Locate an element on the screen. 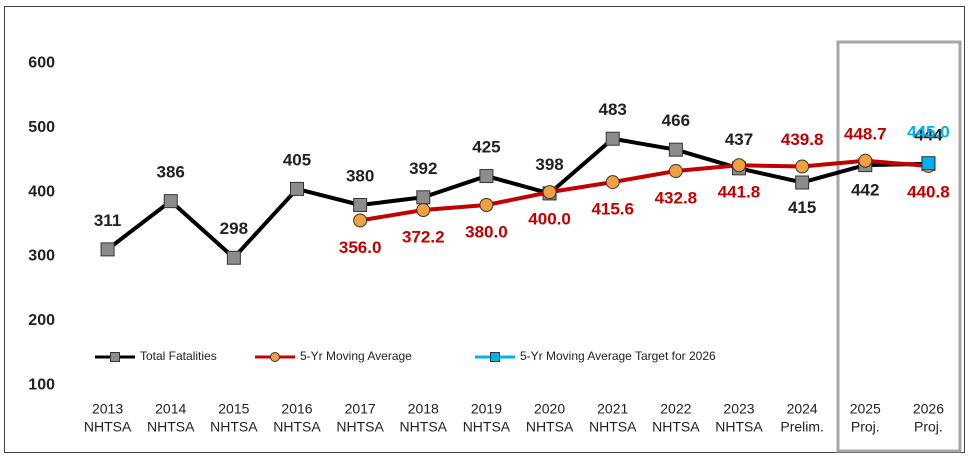  projection-box is located at coordinates (899, 246).